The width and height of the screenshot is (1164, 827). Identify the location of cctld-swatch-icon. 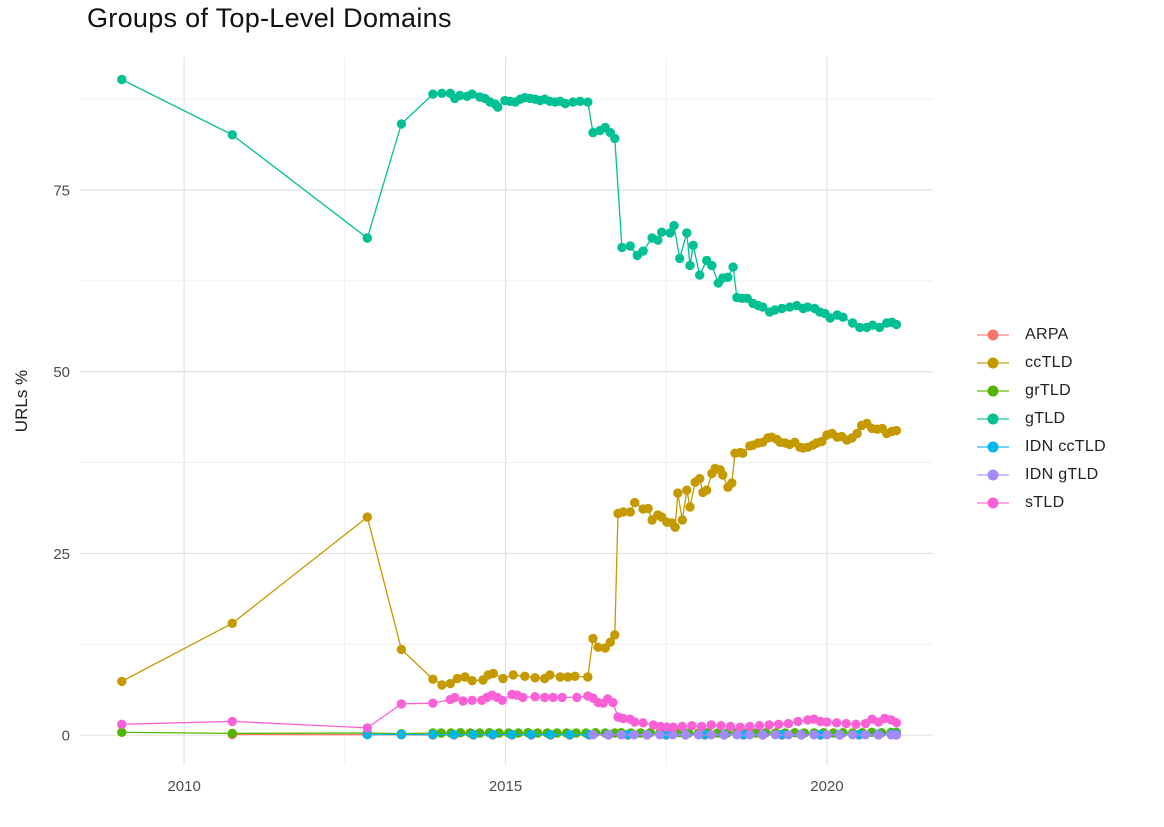
(993, 363).